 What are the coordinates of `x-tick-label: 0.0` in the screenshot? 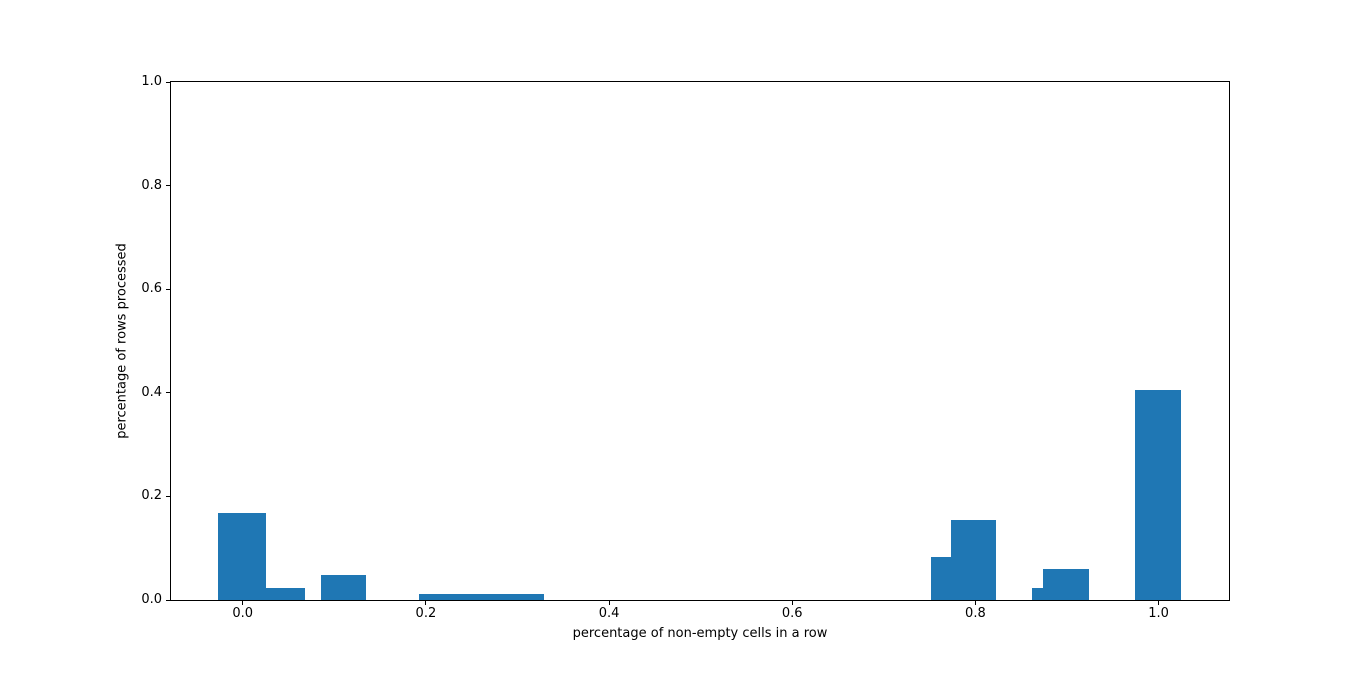 It's located at (243, 613).